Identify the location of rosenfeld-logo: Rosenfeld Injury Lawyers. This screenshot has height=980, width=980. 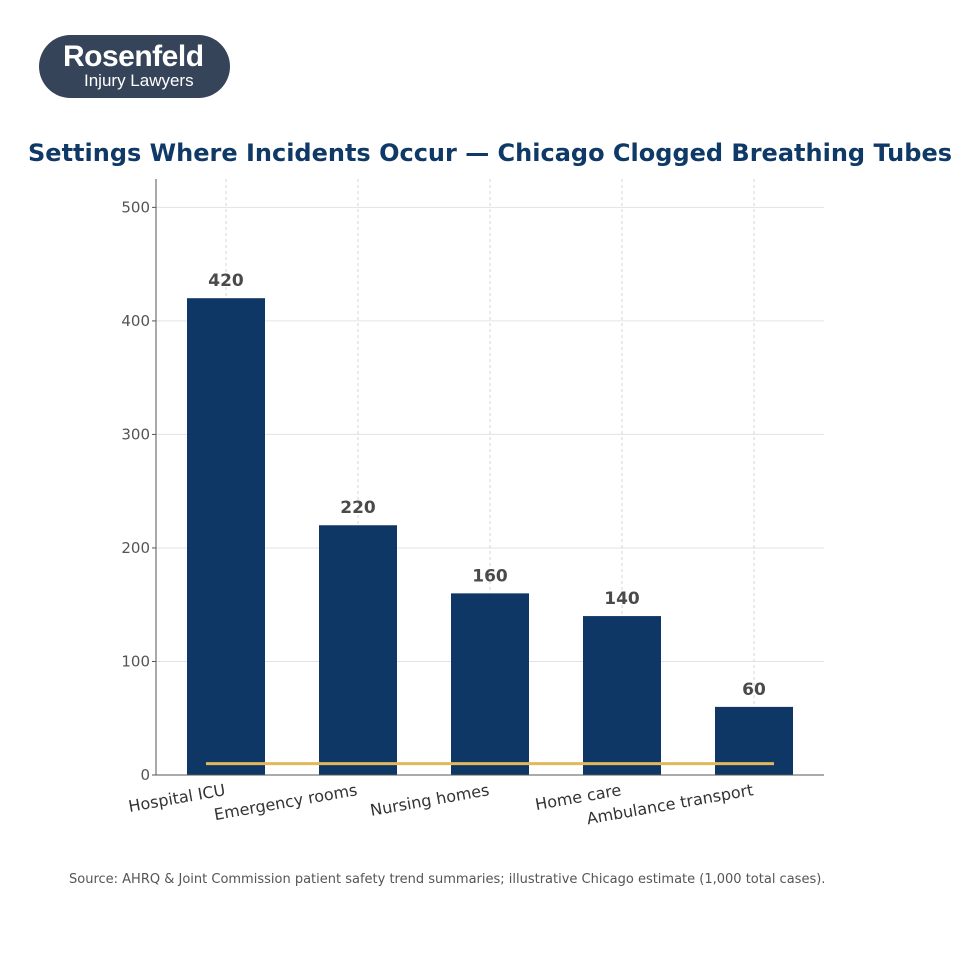
(134, 66).